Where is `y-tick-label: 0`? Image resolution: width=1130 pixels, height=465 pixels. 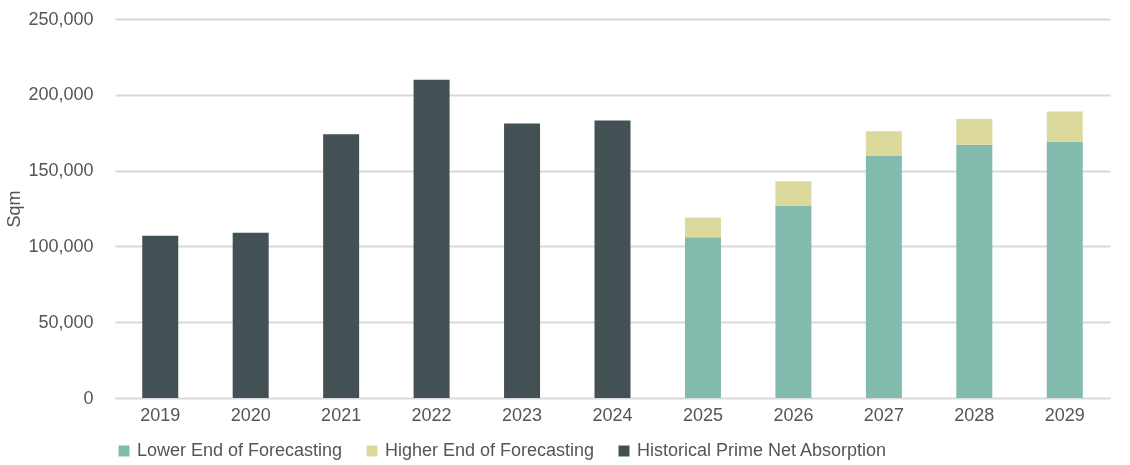 y-tick-label: 0 is located at coordinates (88, 397).